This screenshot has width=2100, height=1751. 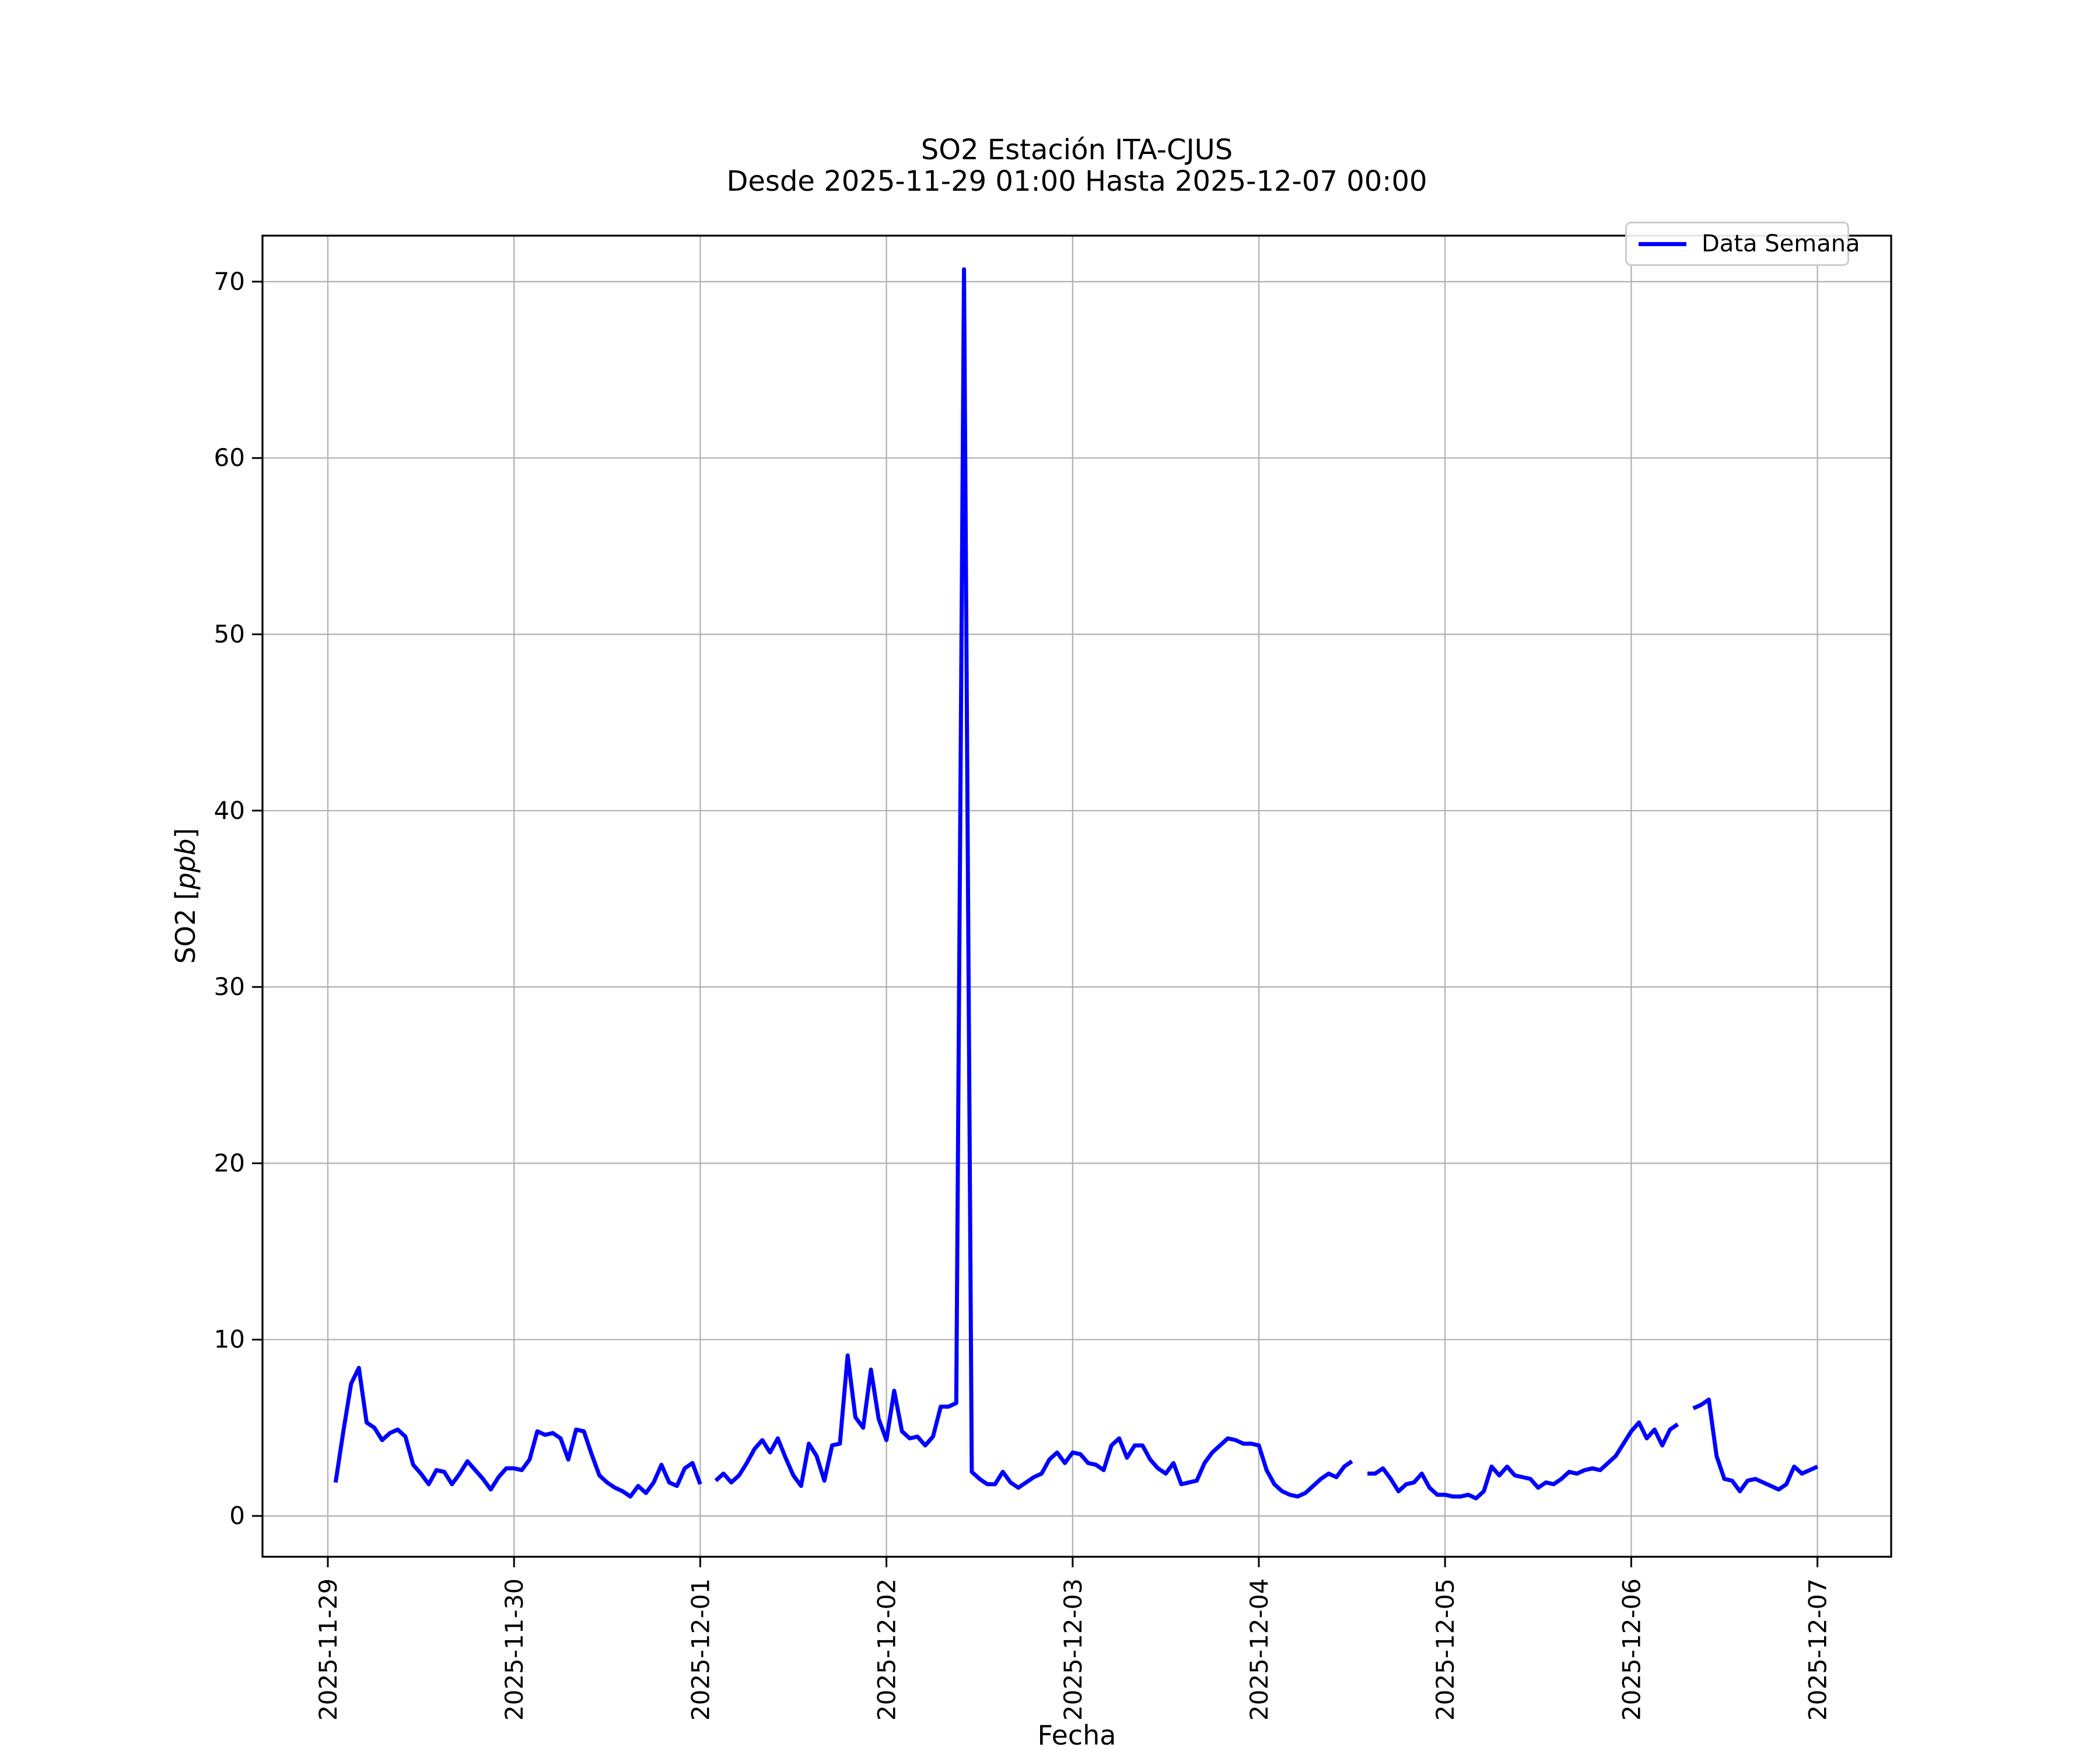 I want to click on y-axis-label-units: ppb, so click(x=185, y=864).